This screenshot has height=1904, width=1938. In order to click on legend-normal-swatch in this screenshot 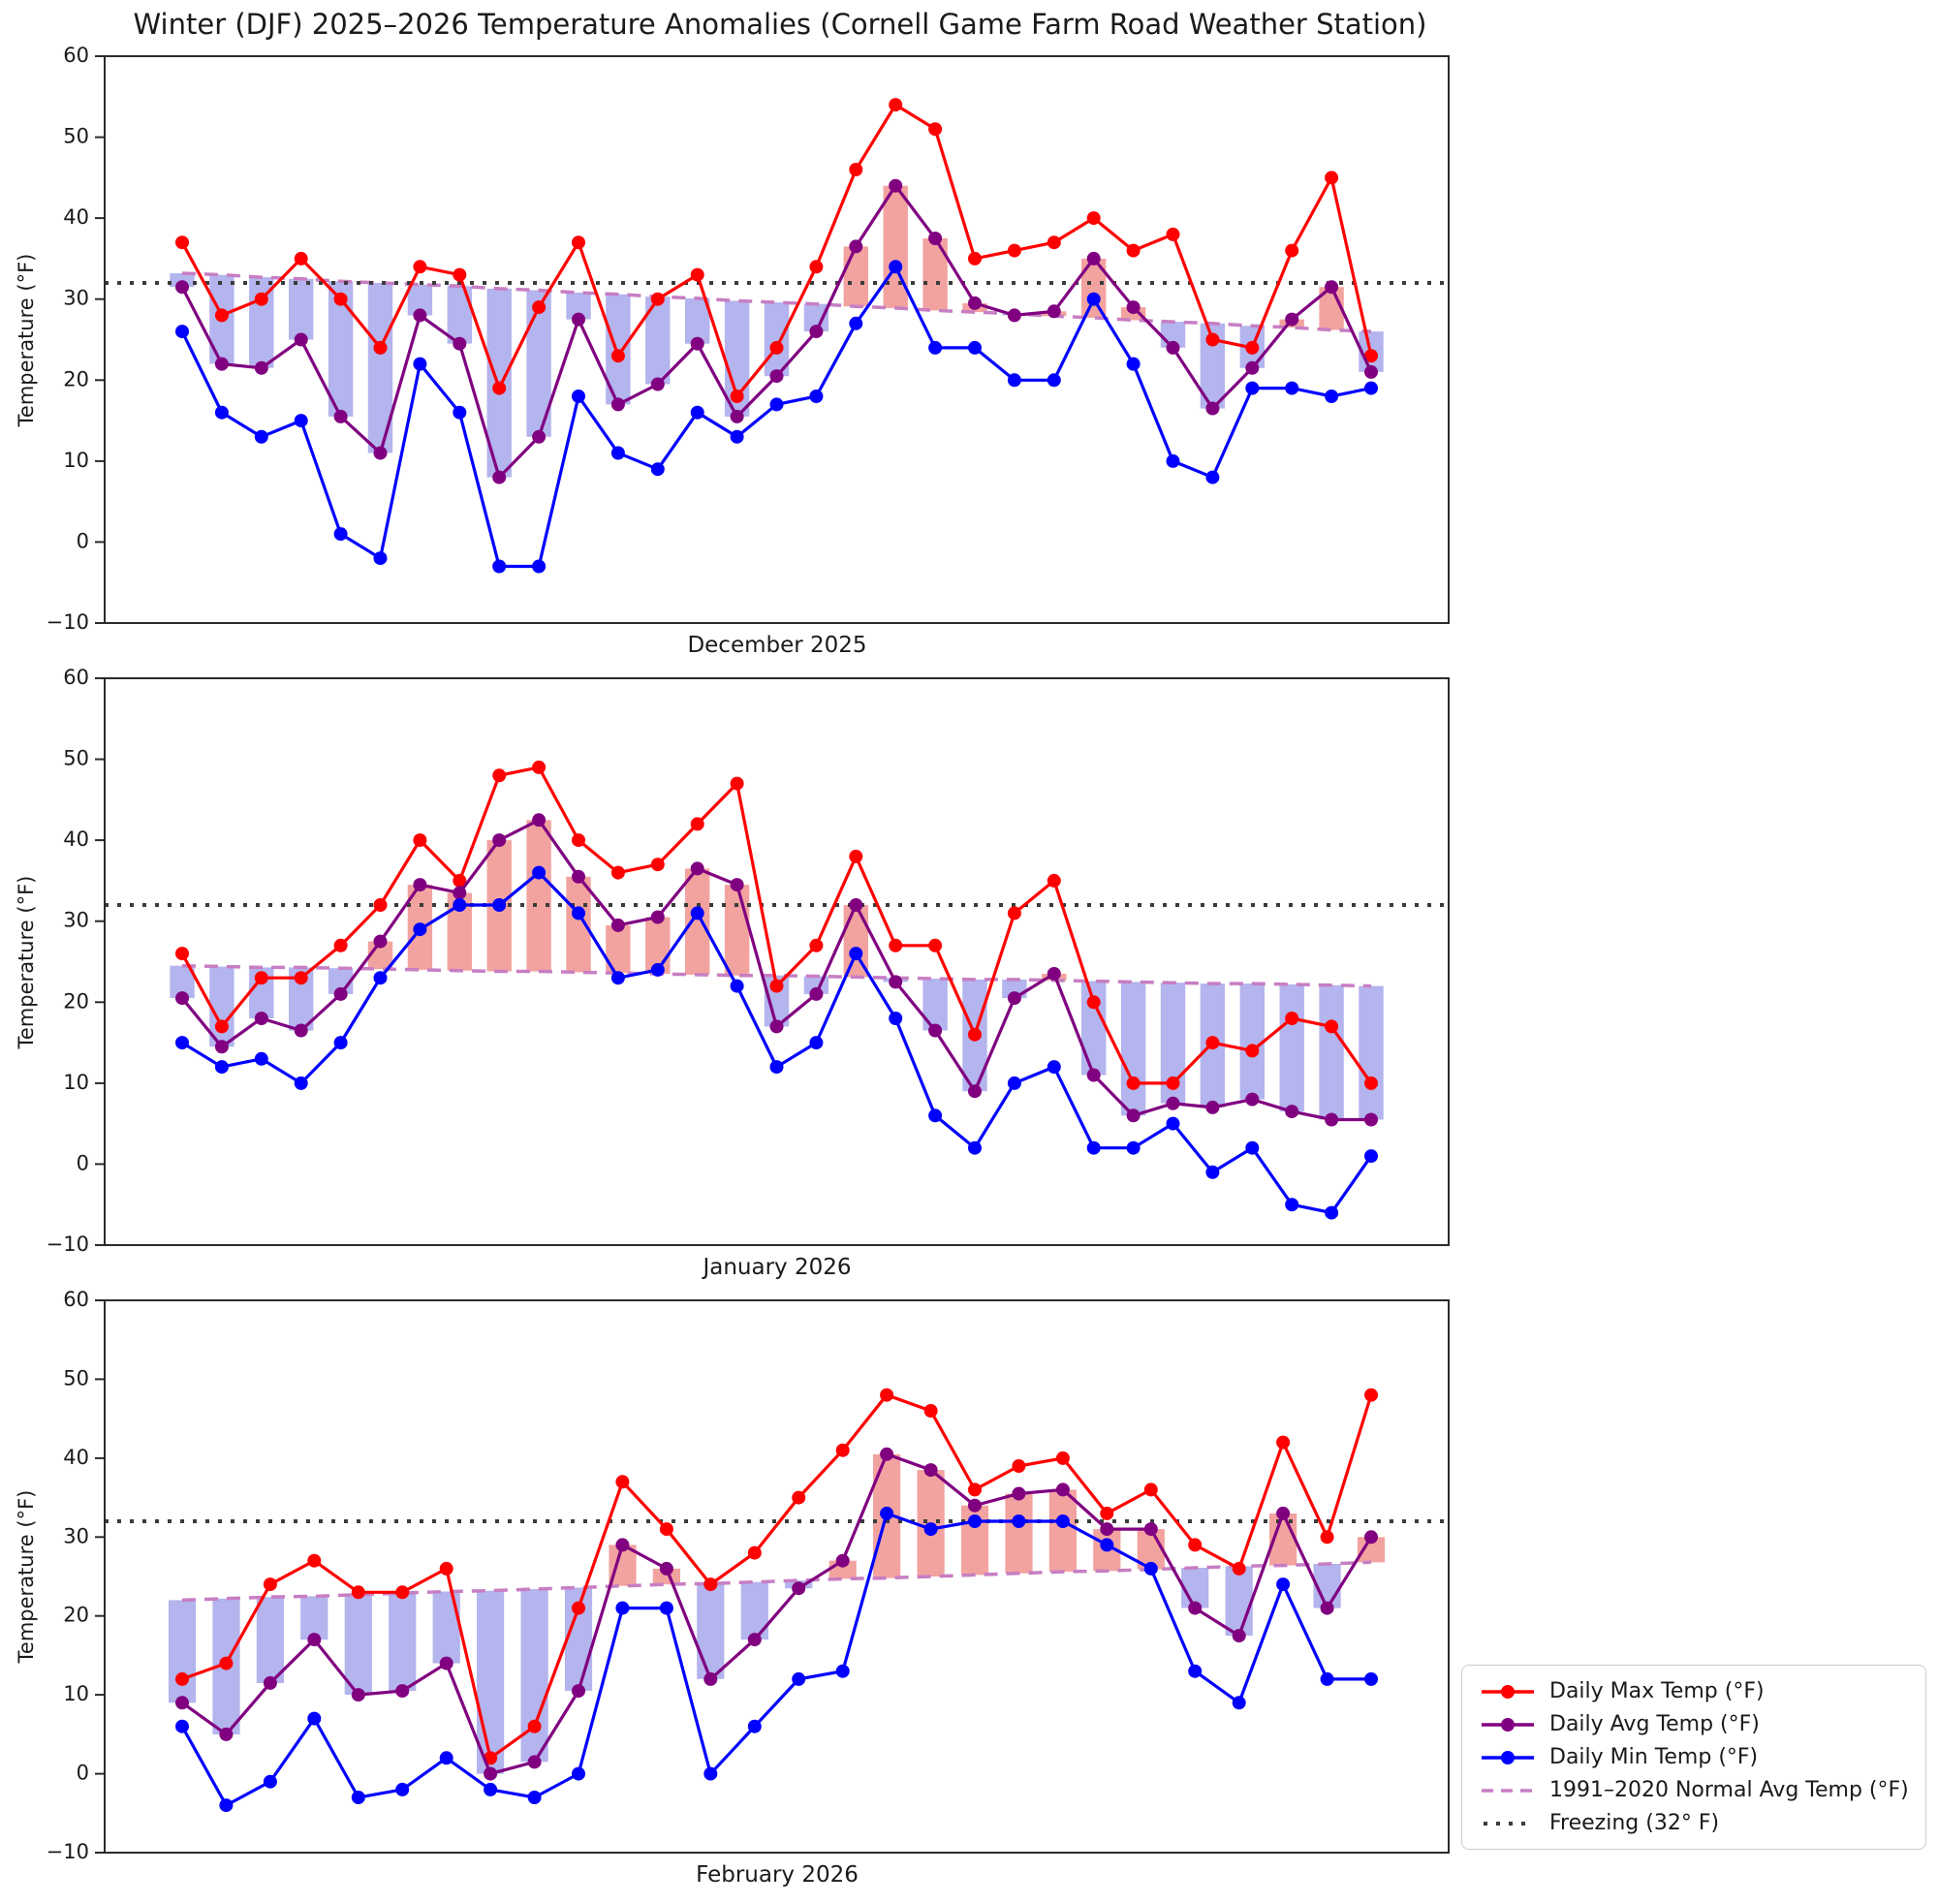, I will do `click(1508, 1791)`.